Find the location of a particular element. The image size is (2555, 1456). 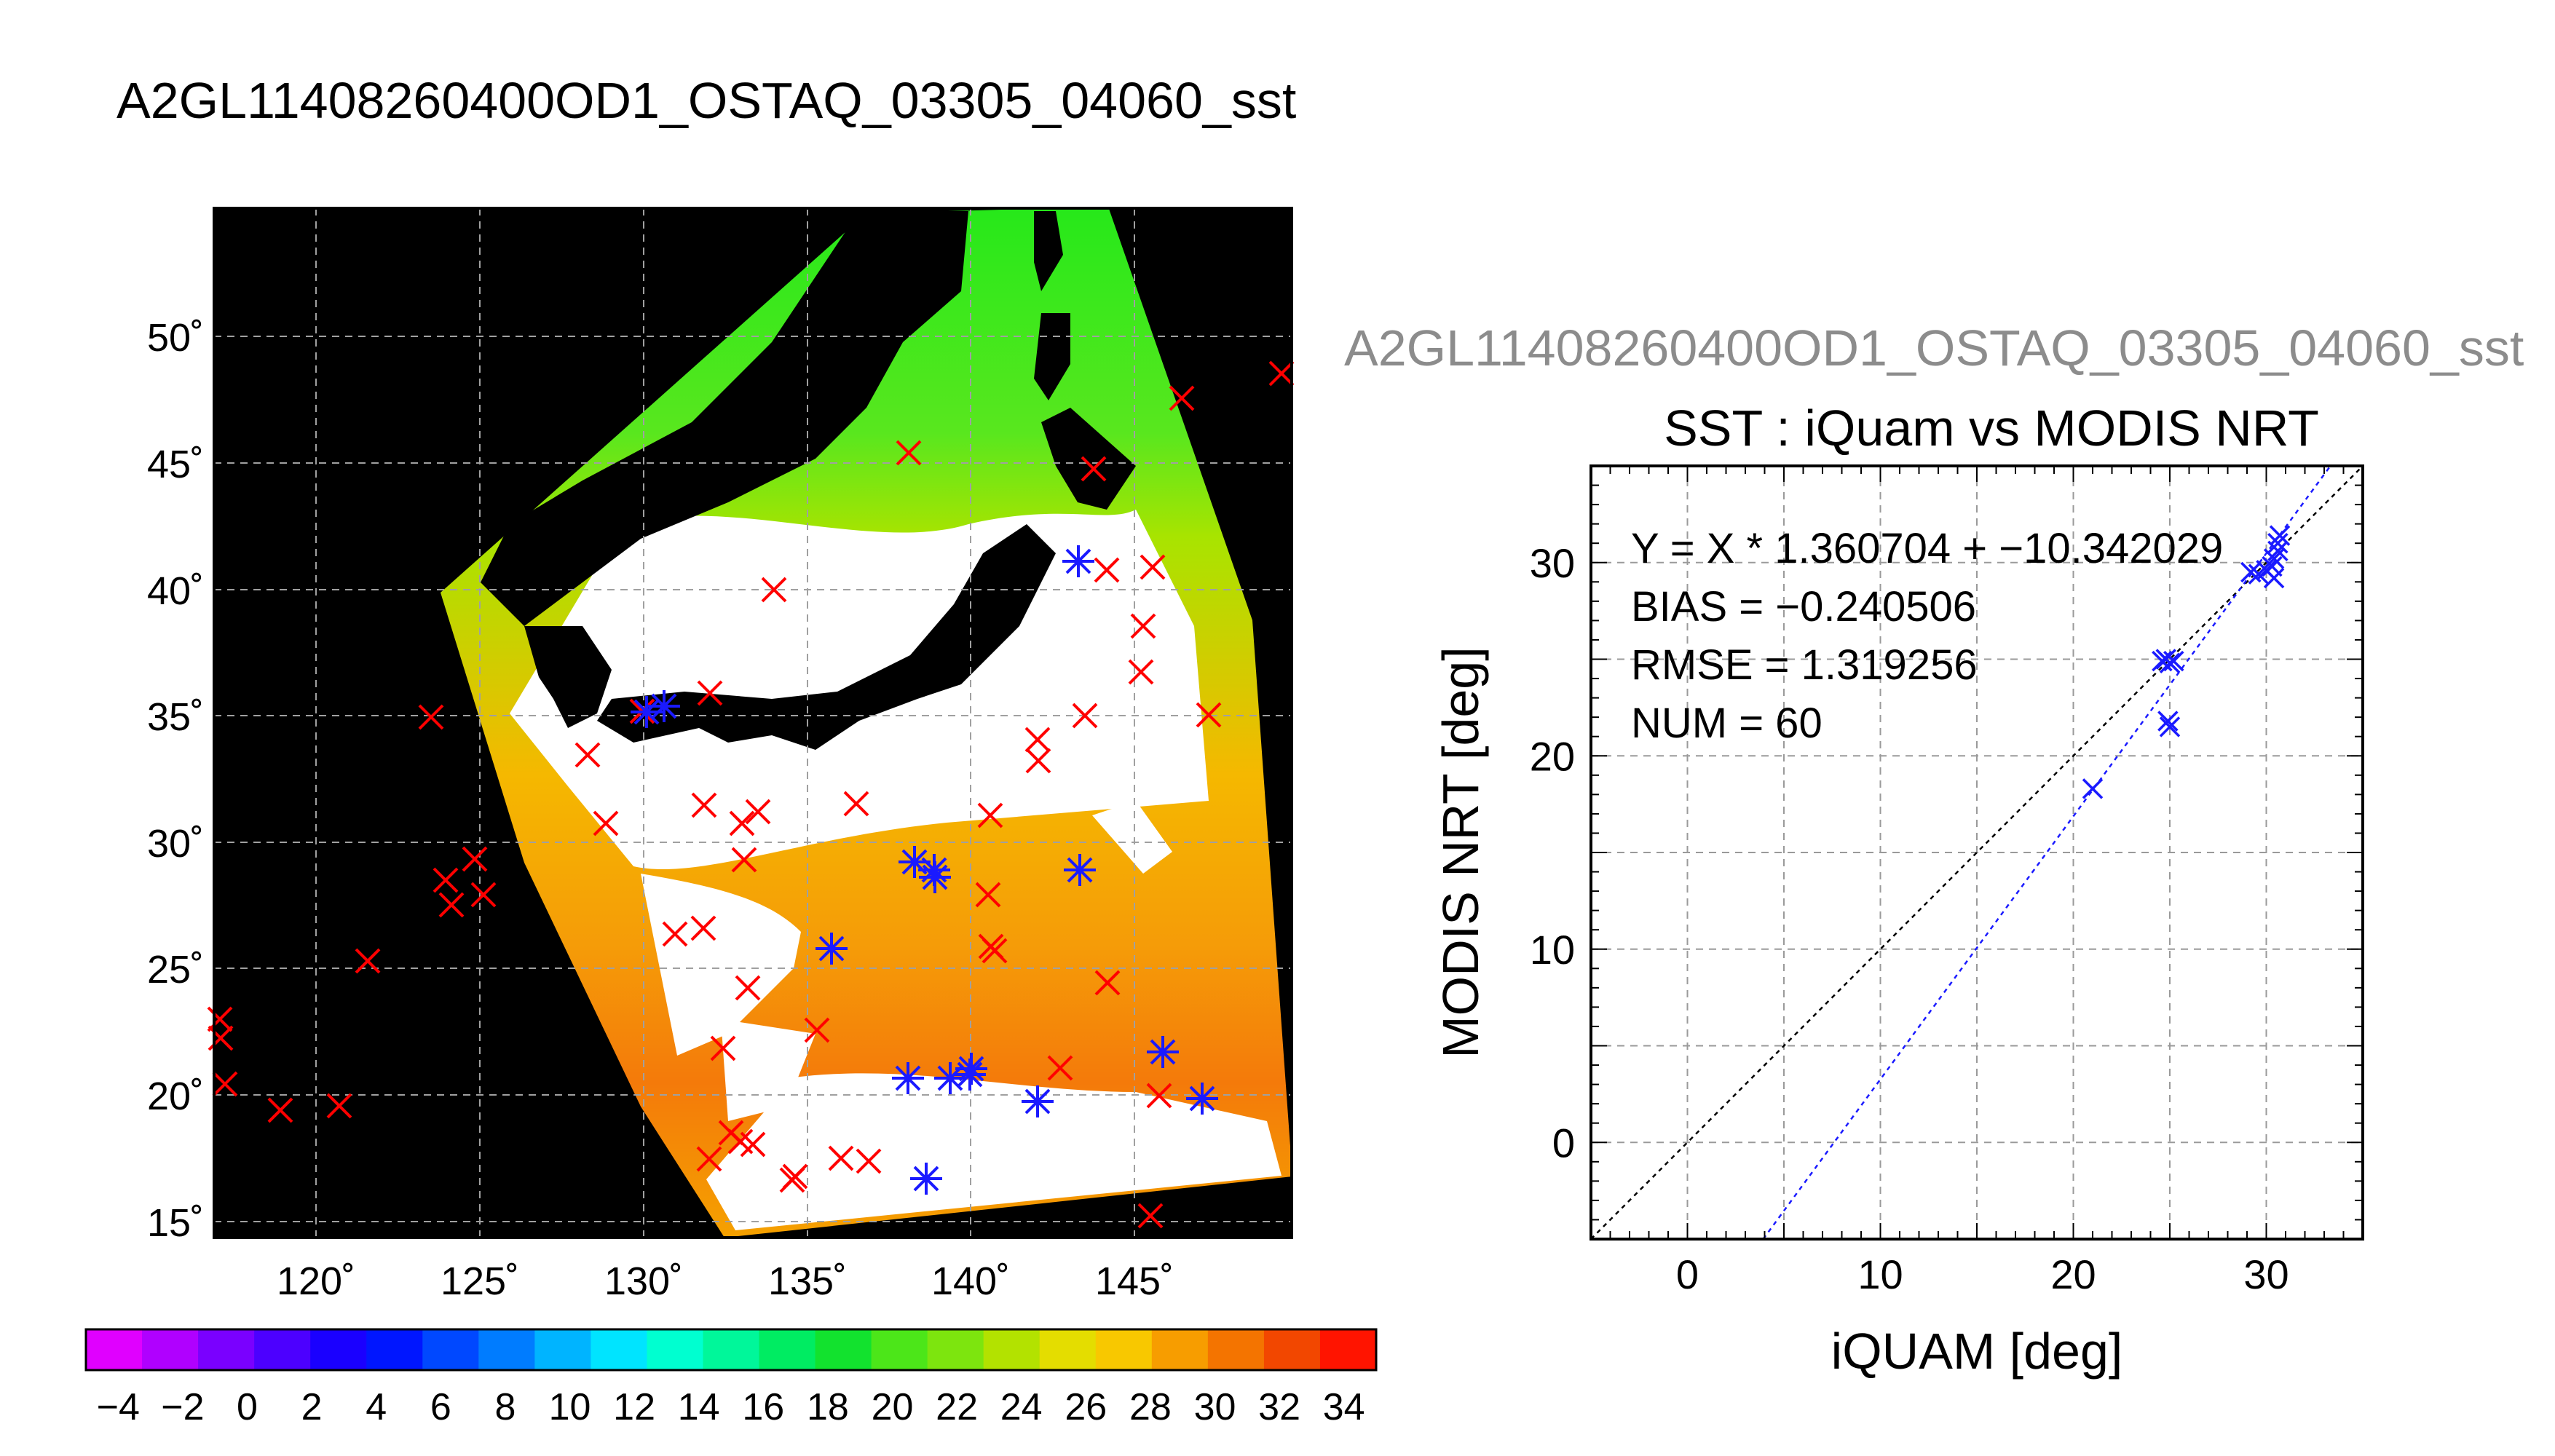

colorbar-tick-label: 32 is located at coordinates (1279, 1407).